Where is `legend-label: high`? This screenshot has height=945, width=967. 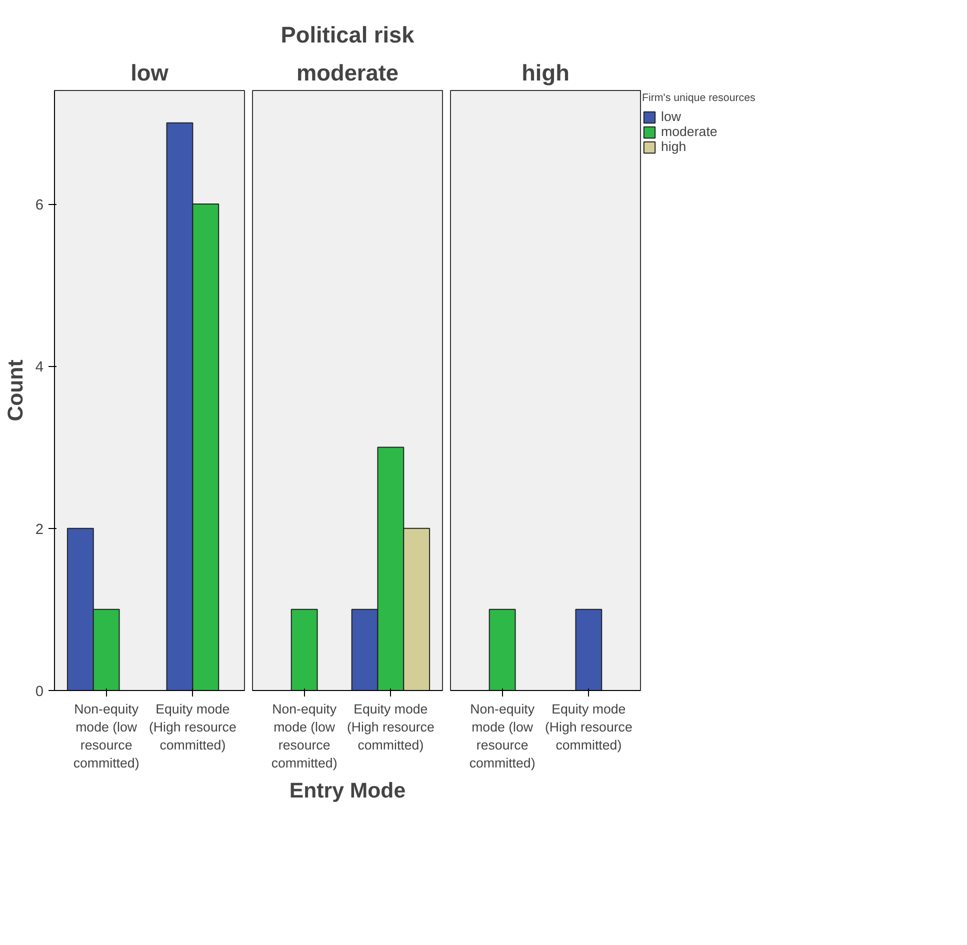 legend-label: high is located at coordinates (673, 146).